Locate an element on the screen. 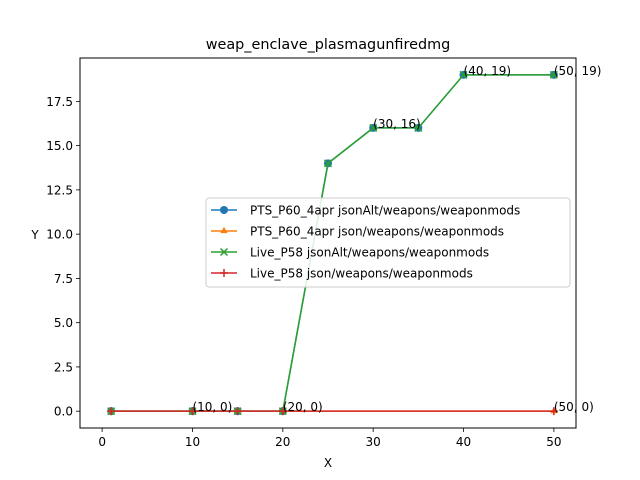 Image resolution: width=640 pixels, height=480 pixels. legend-label: Live_P58 json/weapons/weaponmods is located at coordinates (361, 274).